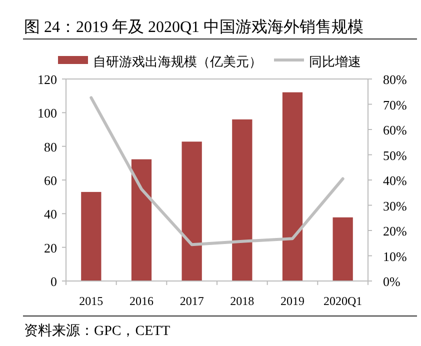 The height and width of the screenshot is (346, 421). Describe the element at coordinates (194, 27) in the screenshot. I see `chart-title: 图 24：2019 年及 2020Q1 中国游戏海外销售规模` at that location.